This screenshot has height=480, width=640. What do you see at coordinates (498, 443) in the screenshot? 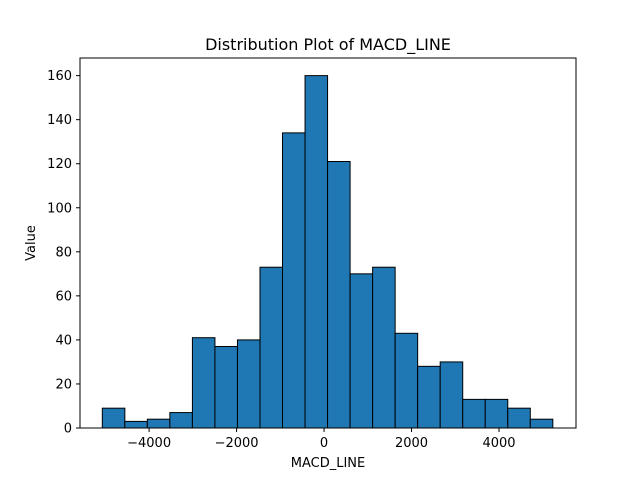
I see `x-tick-label: 4000` at bounding box center [498, 443].